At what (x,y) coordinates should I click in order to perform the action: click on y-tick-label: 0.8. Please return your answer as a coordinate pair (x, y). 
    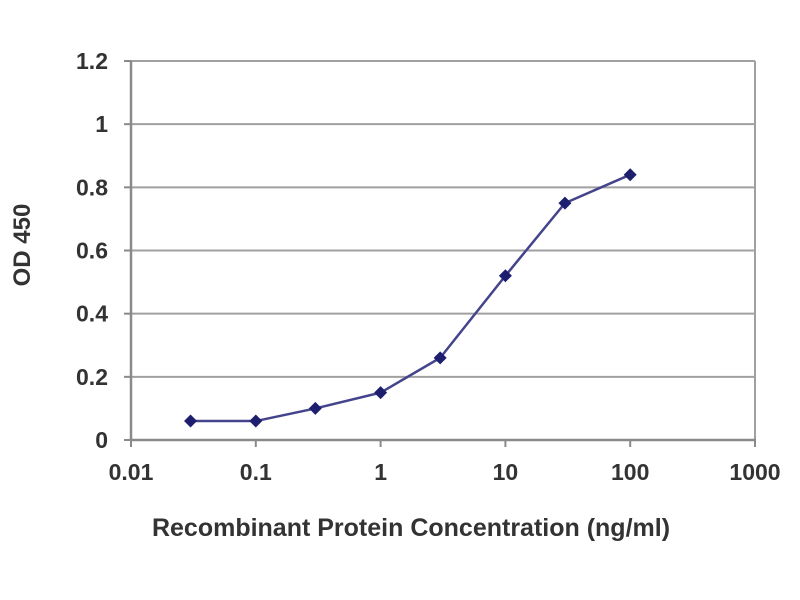
    Looking at the image, I should click on (92, 187).